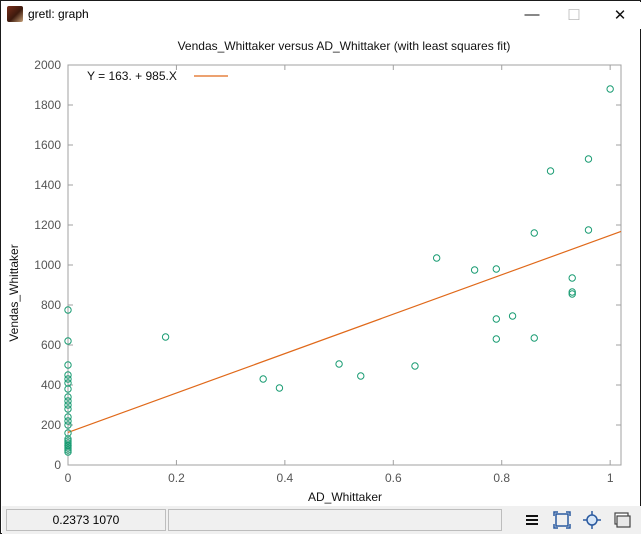  I want to click on title-bar: gretl: graph — ☐ ✕, so click(321, 15).